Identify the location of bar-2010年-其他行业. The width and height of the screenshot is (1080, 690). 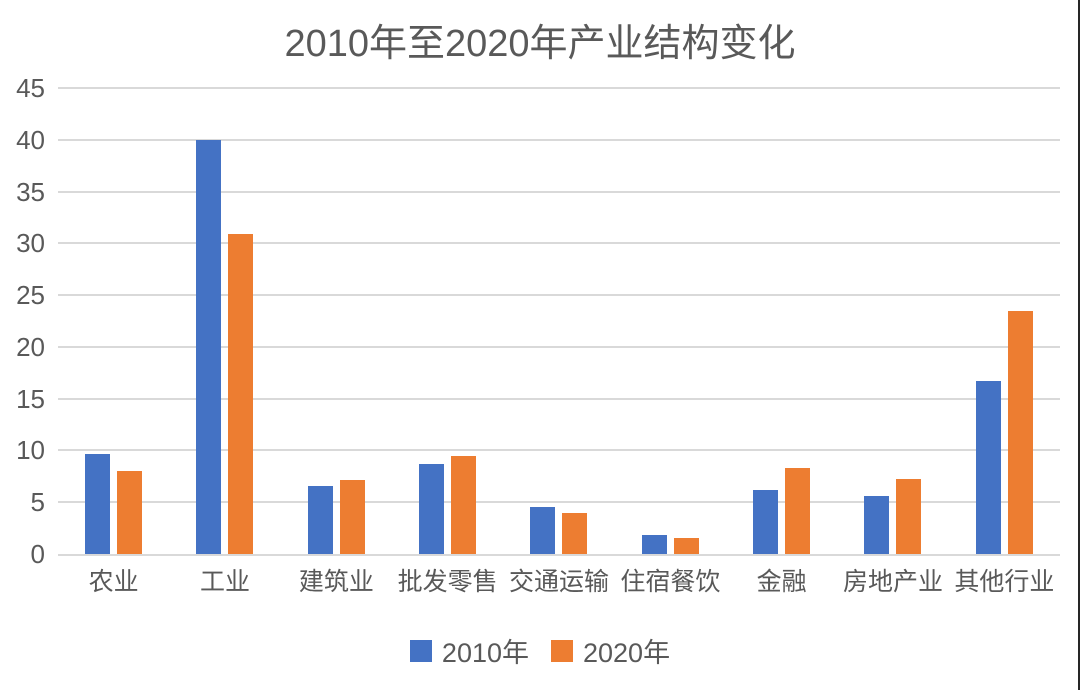
(988, 467).